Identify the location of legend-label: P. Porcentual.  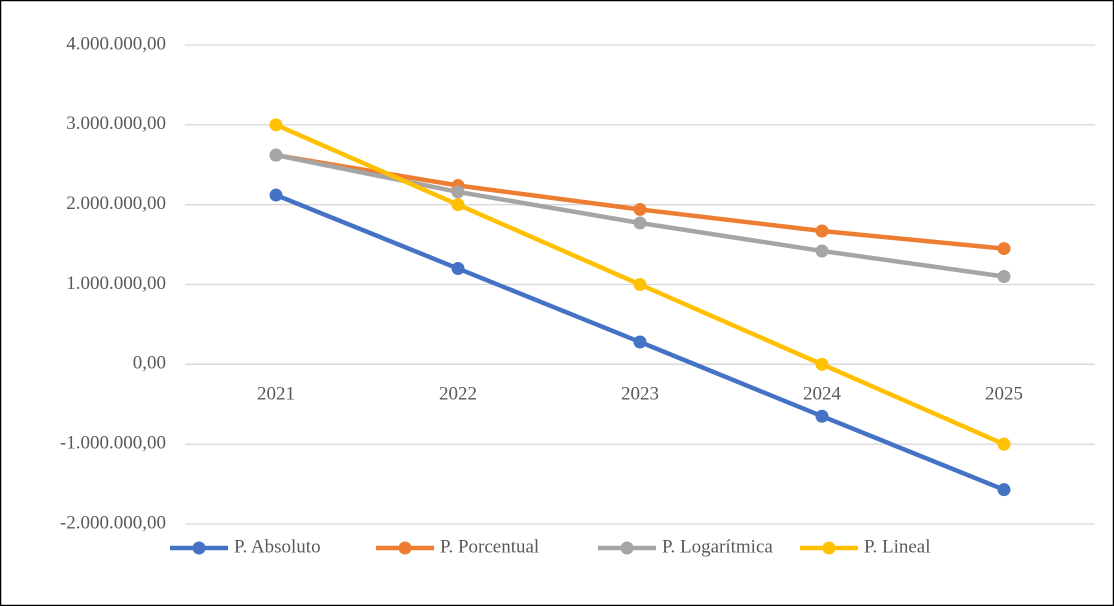
(489, 546).